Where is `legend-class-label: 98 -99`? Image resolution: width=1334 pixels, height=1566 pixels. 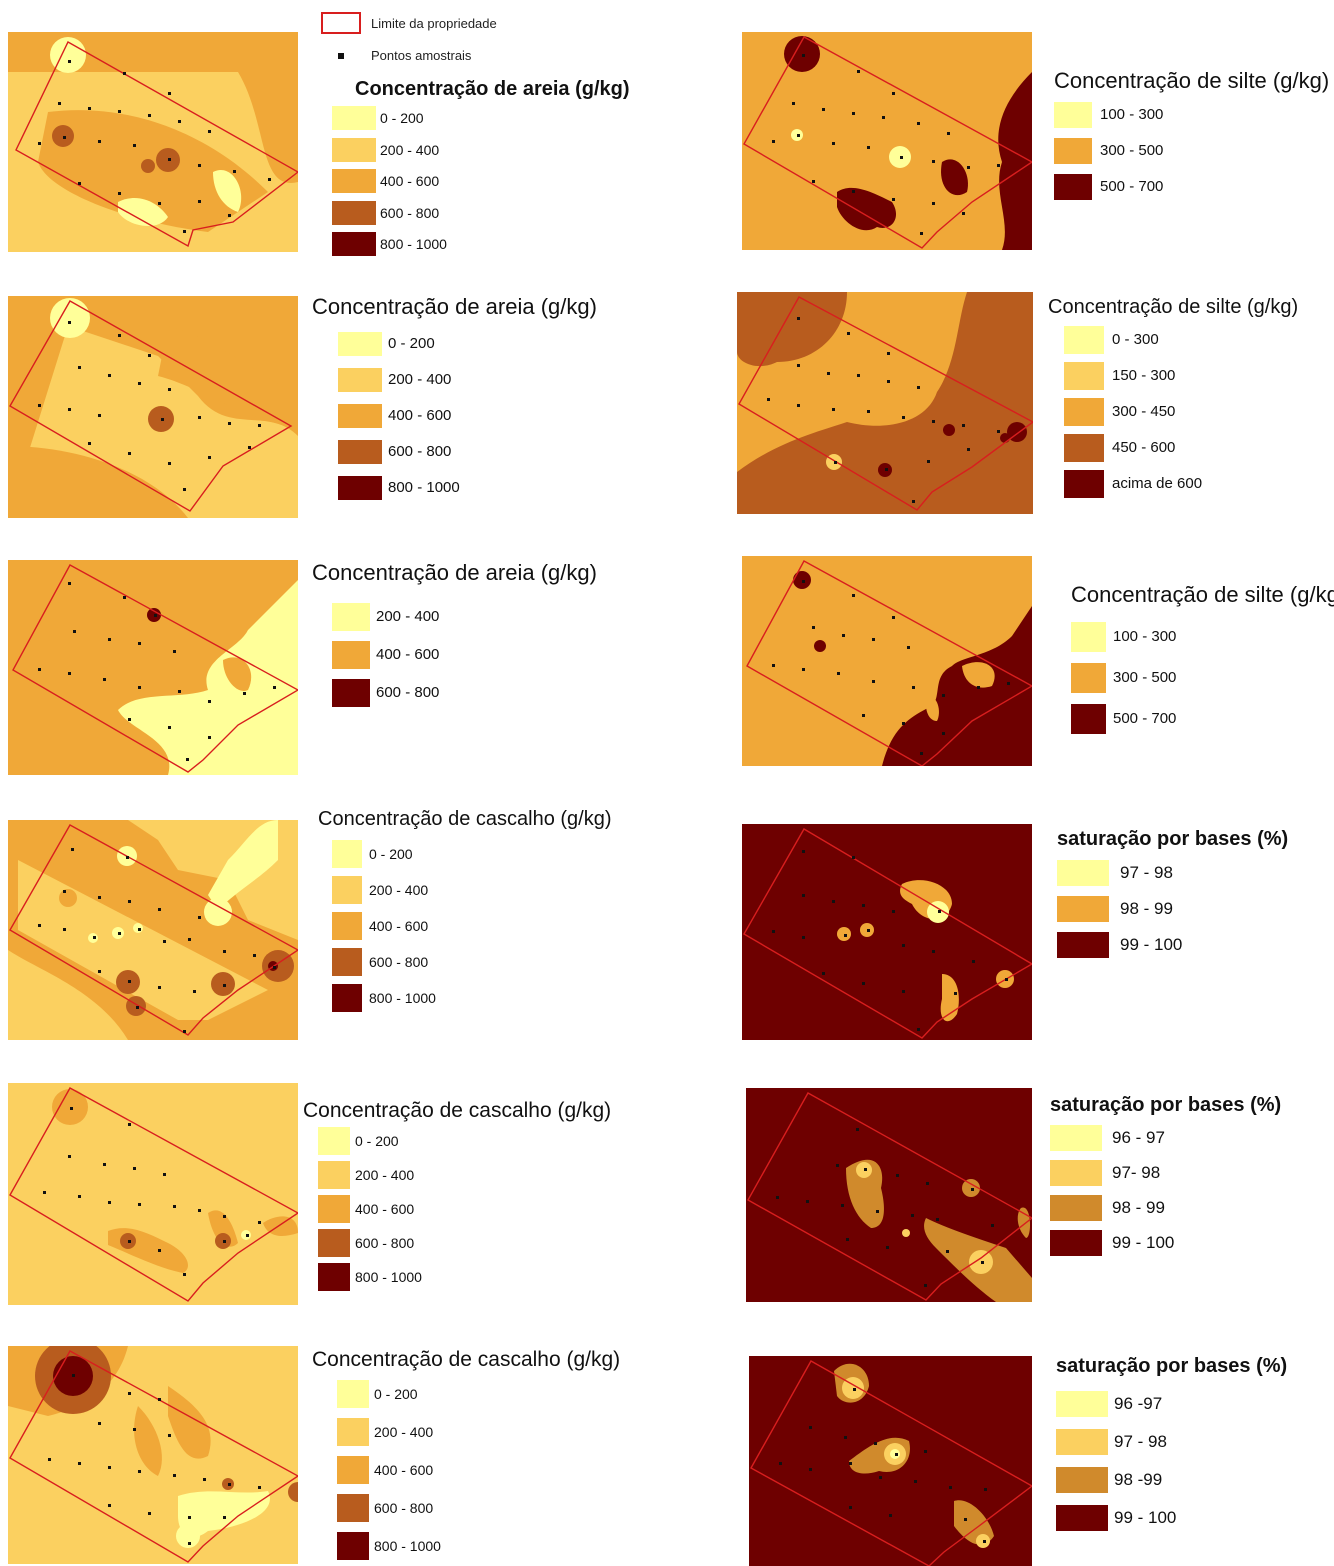 legend-class-label: 98 -99 is located at coordinates (1138, 1480).